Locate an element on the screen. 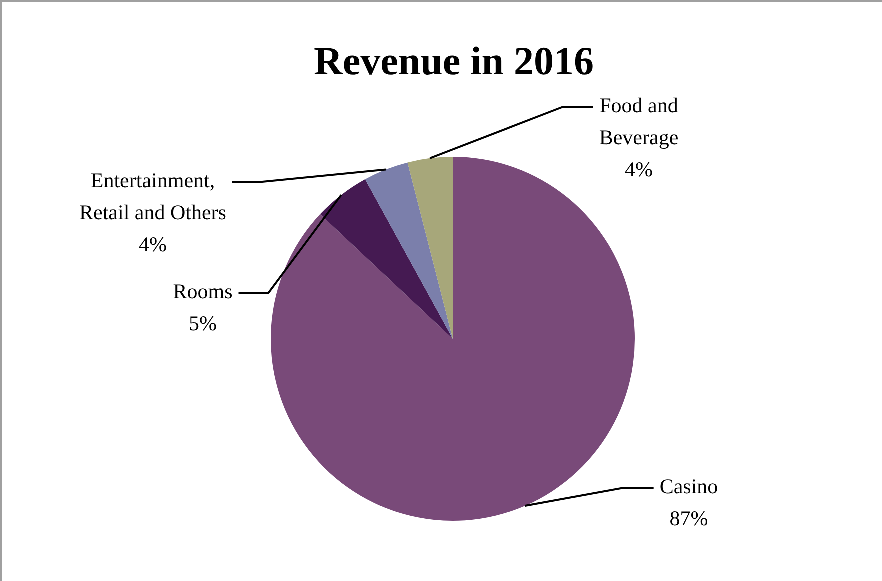  slice-label: Food and Beverage is located at coordinates (639, 122).